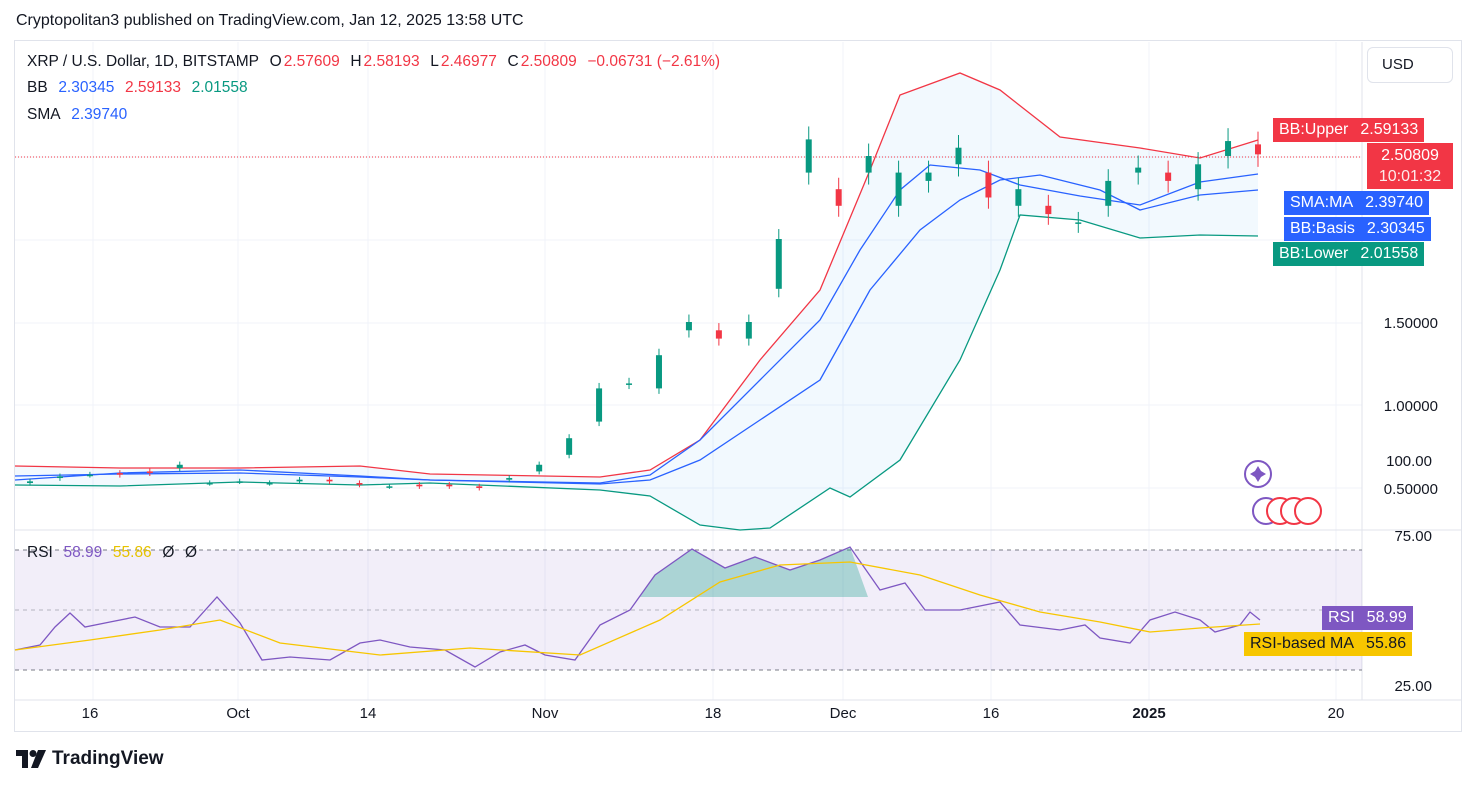 Image resolution: width=1476 pixels, height=785 pixels. I want to click on sma-badge-label: SMA:MA, so click(1322, 202).